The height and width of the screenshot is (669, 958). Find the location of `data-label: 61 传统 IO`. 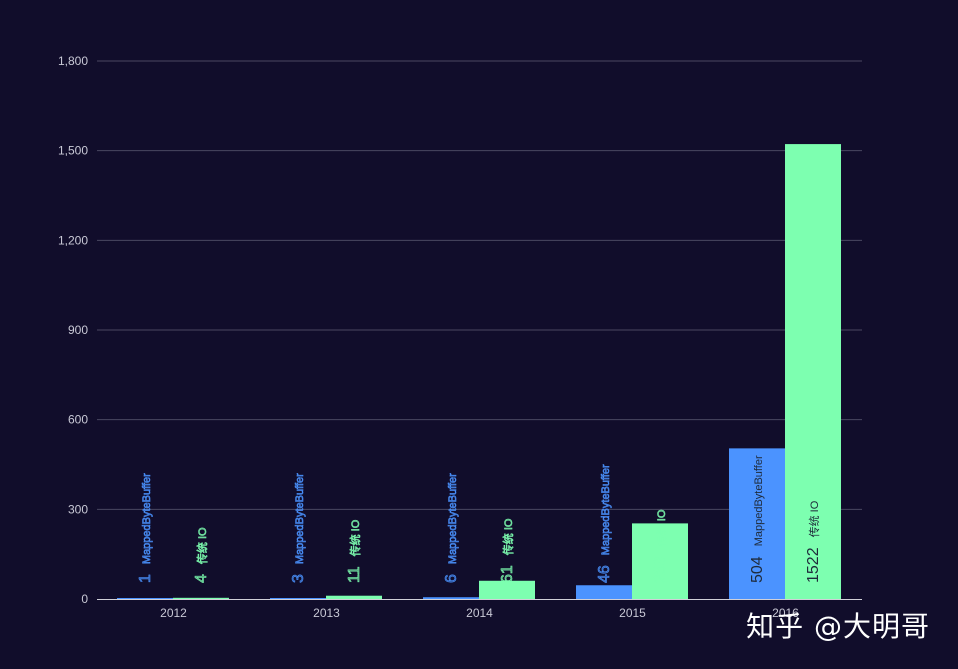

data-label: 61 传统 IO is located at coordinates (507, 550).